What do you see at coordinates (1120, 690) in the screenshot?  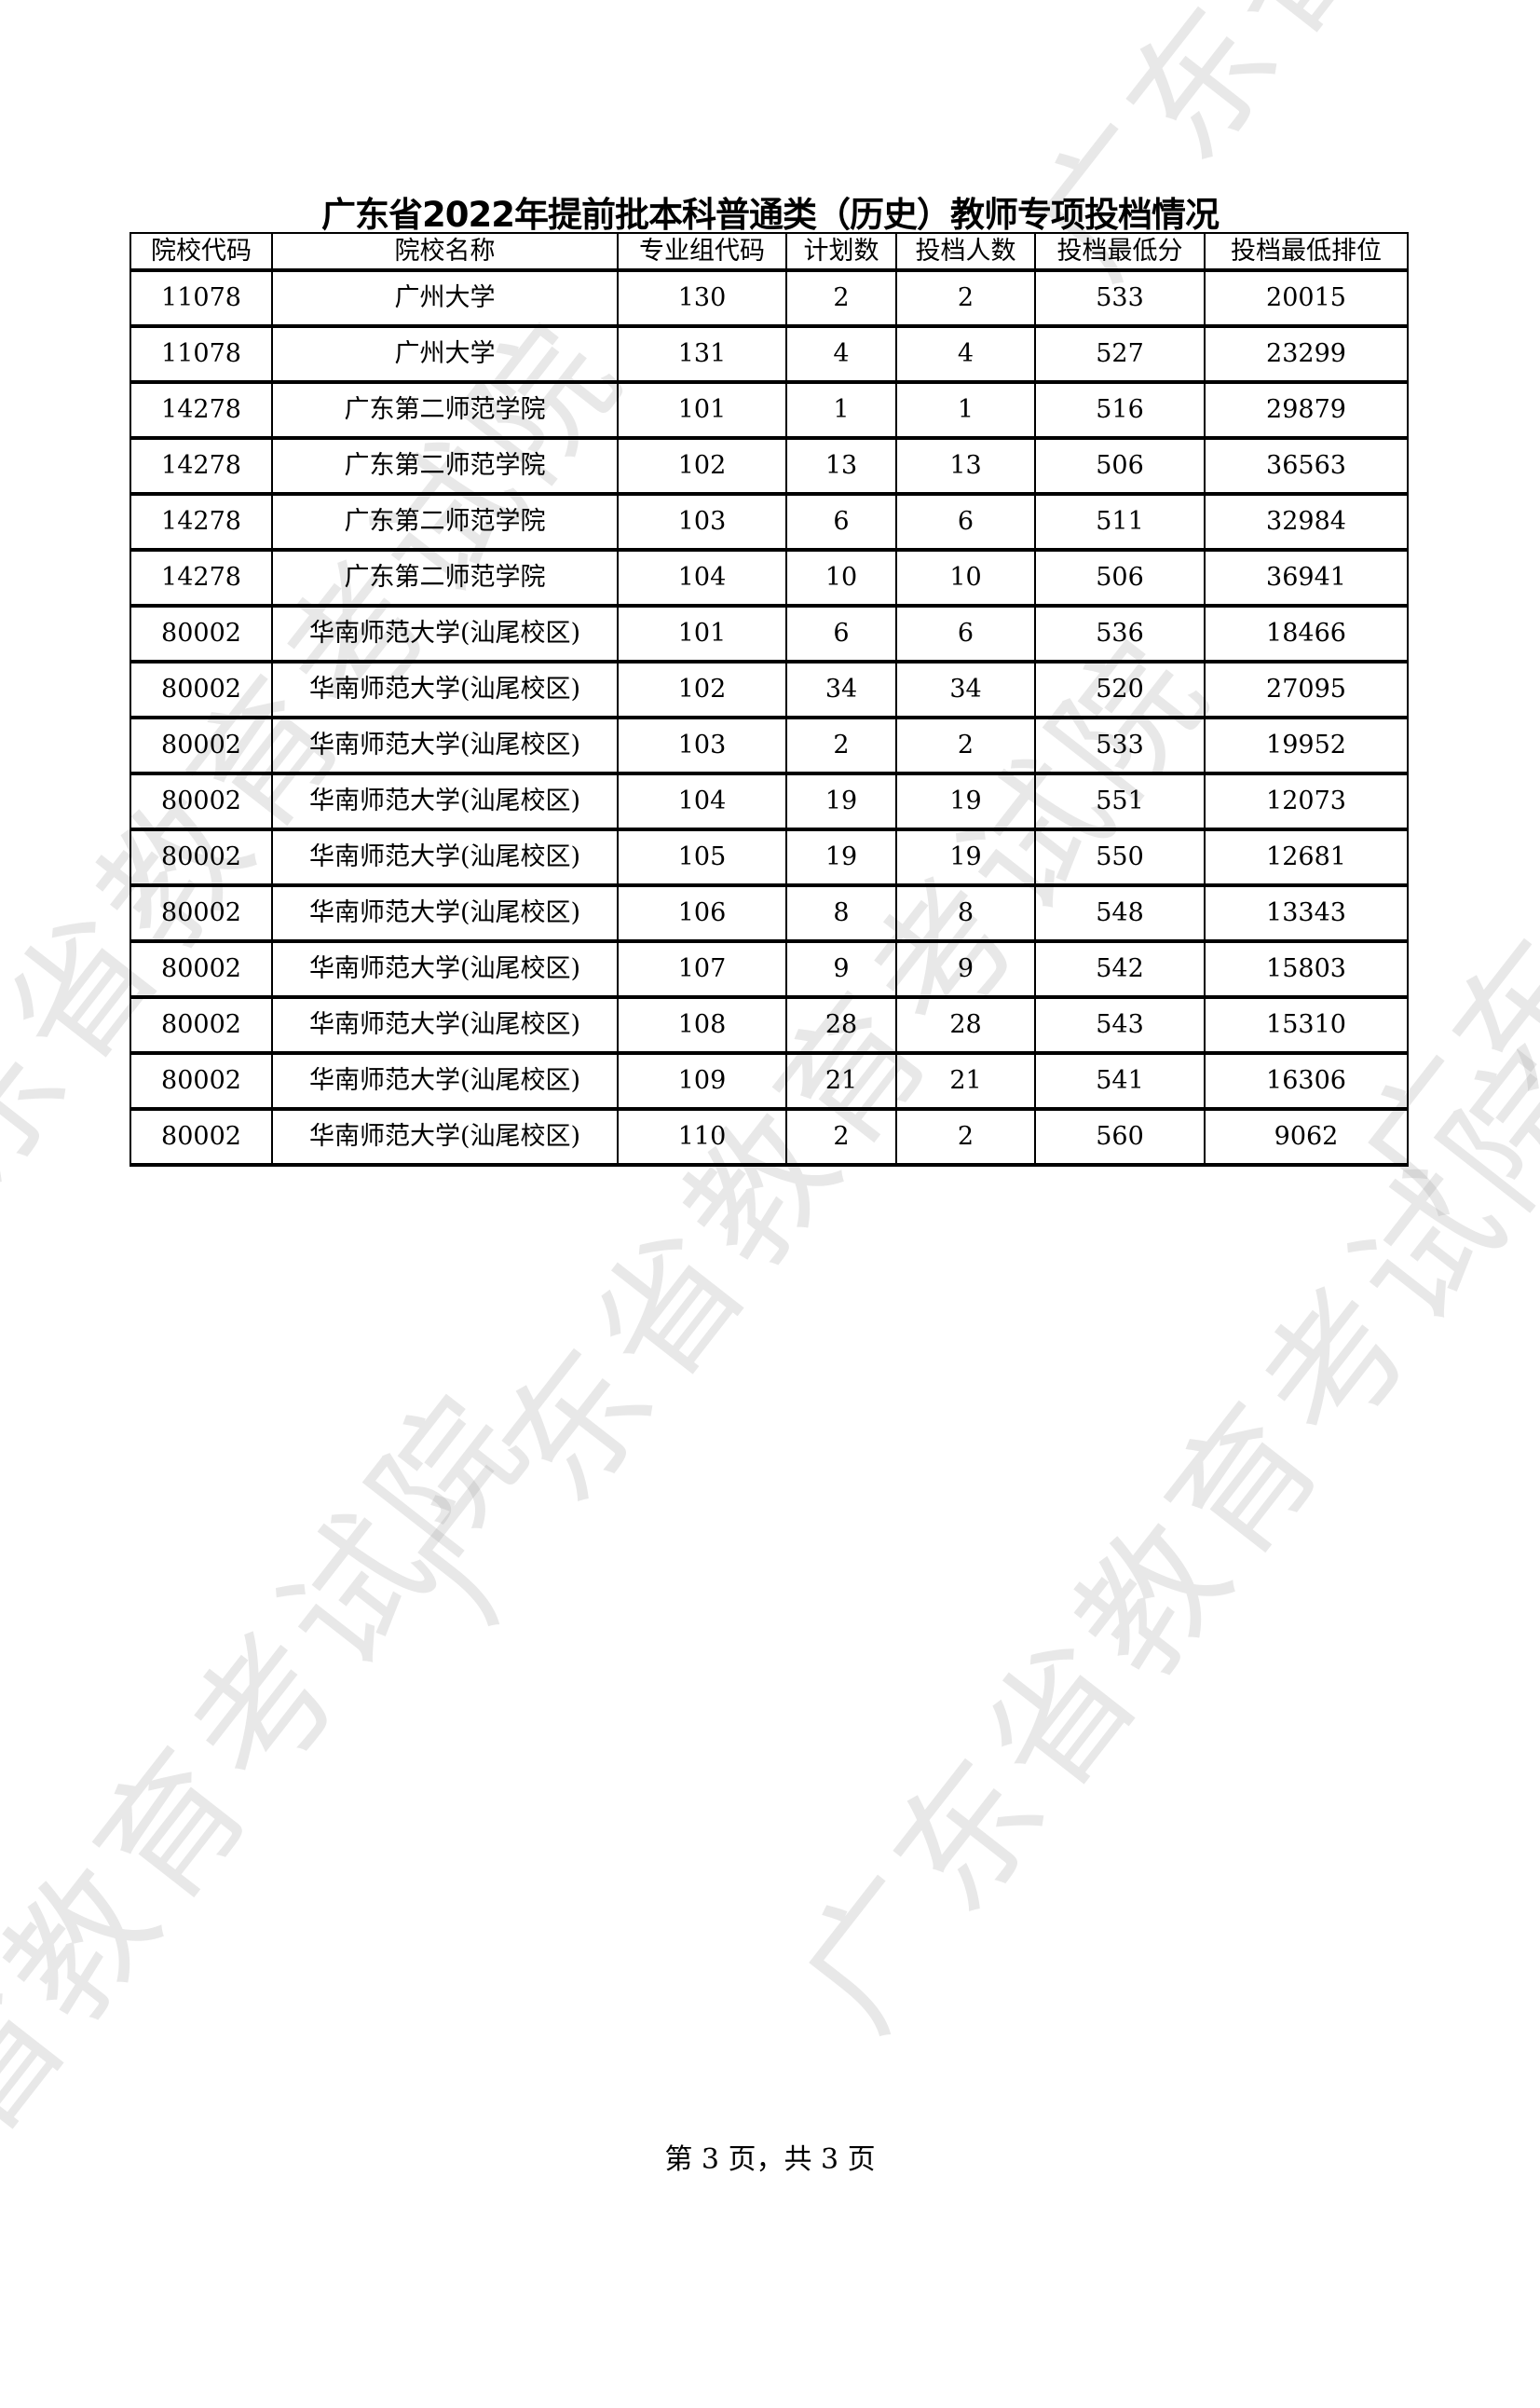 I see `table-cell: 520` at bounding box center [1120, 690].